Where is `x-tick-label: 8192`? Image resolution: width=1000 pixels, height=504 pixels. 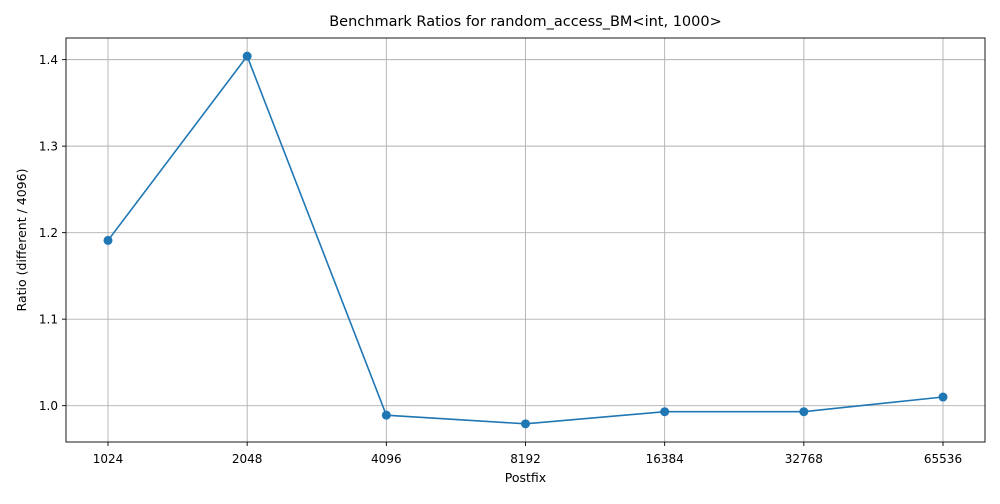
x-tick-label: 8192 is located at coordinates (525, 459).